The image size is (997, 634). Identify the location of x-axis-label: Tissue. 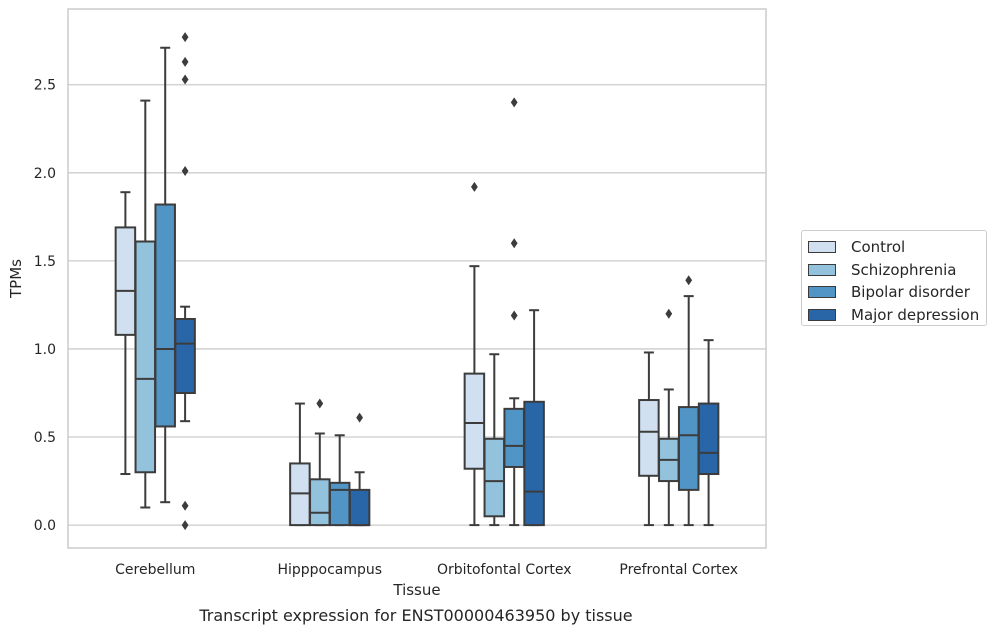
(416, 590).